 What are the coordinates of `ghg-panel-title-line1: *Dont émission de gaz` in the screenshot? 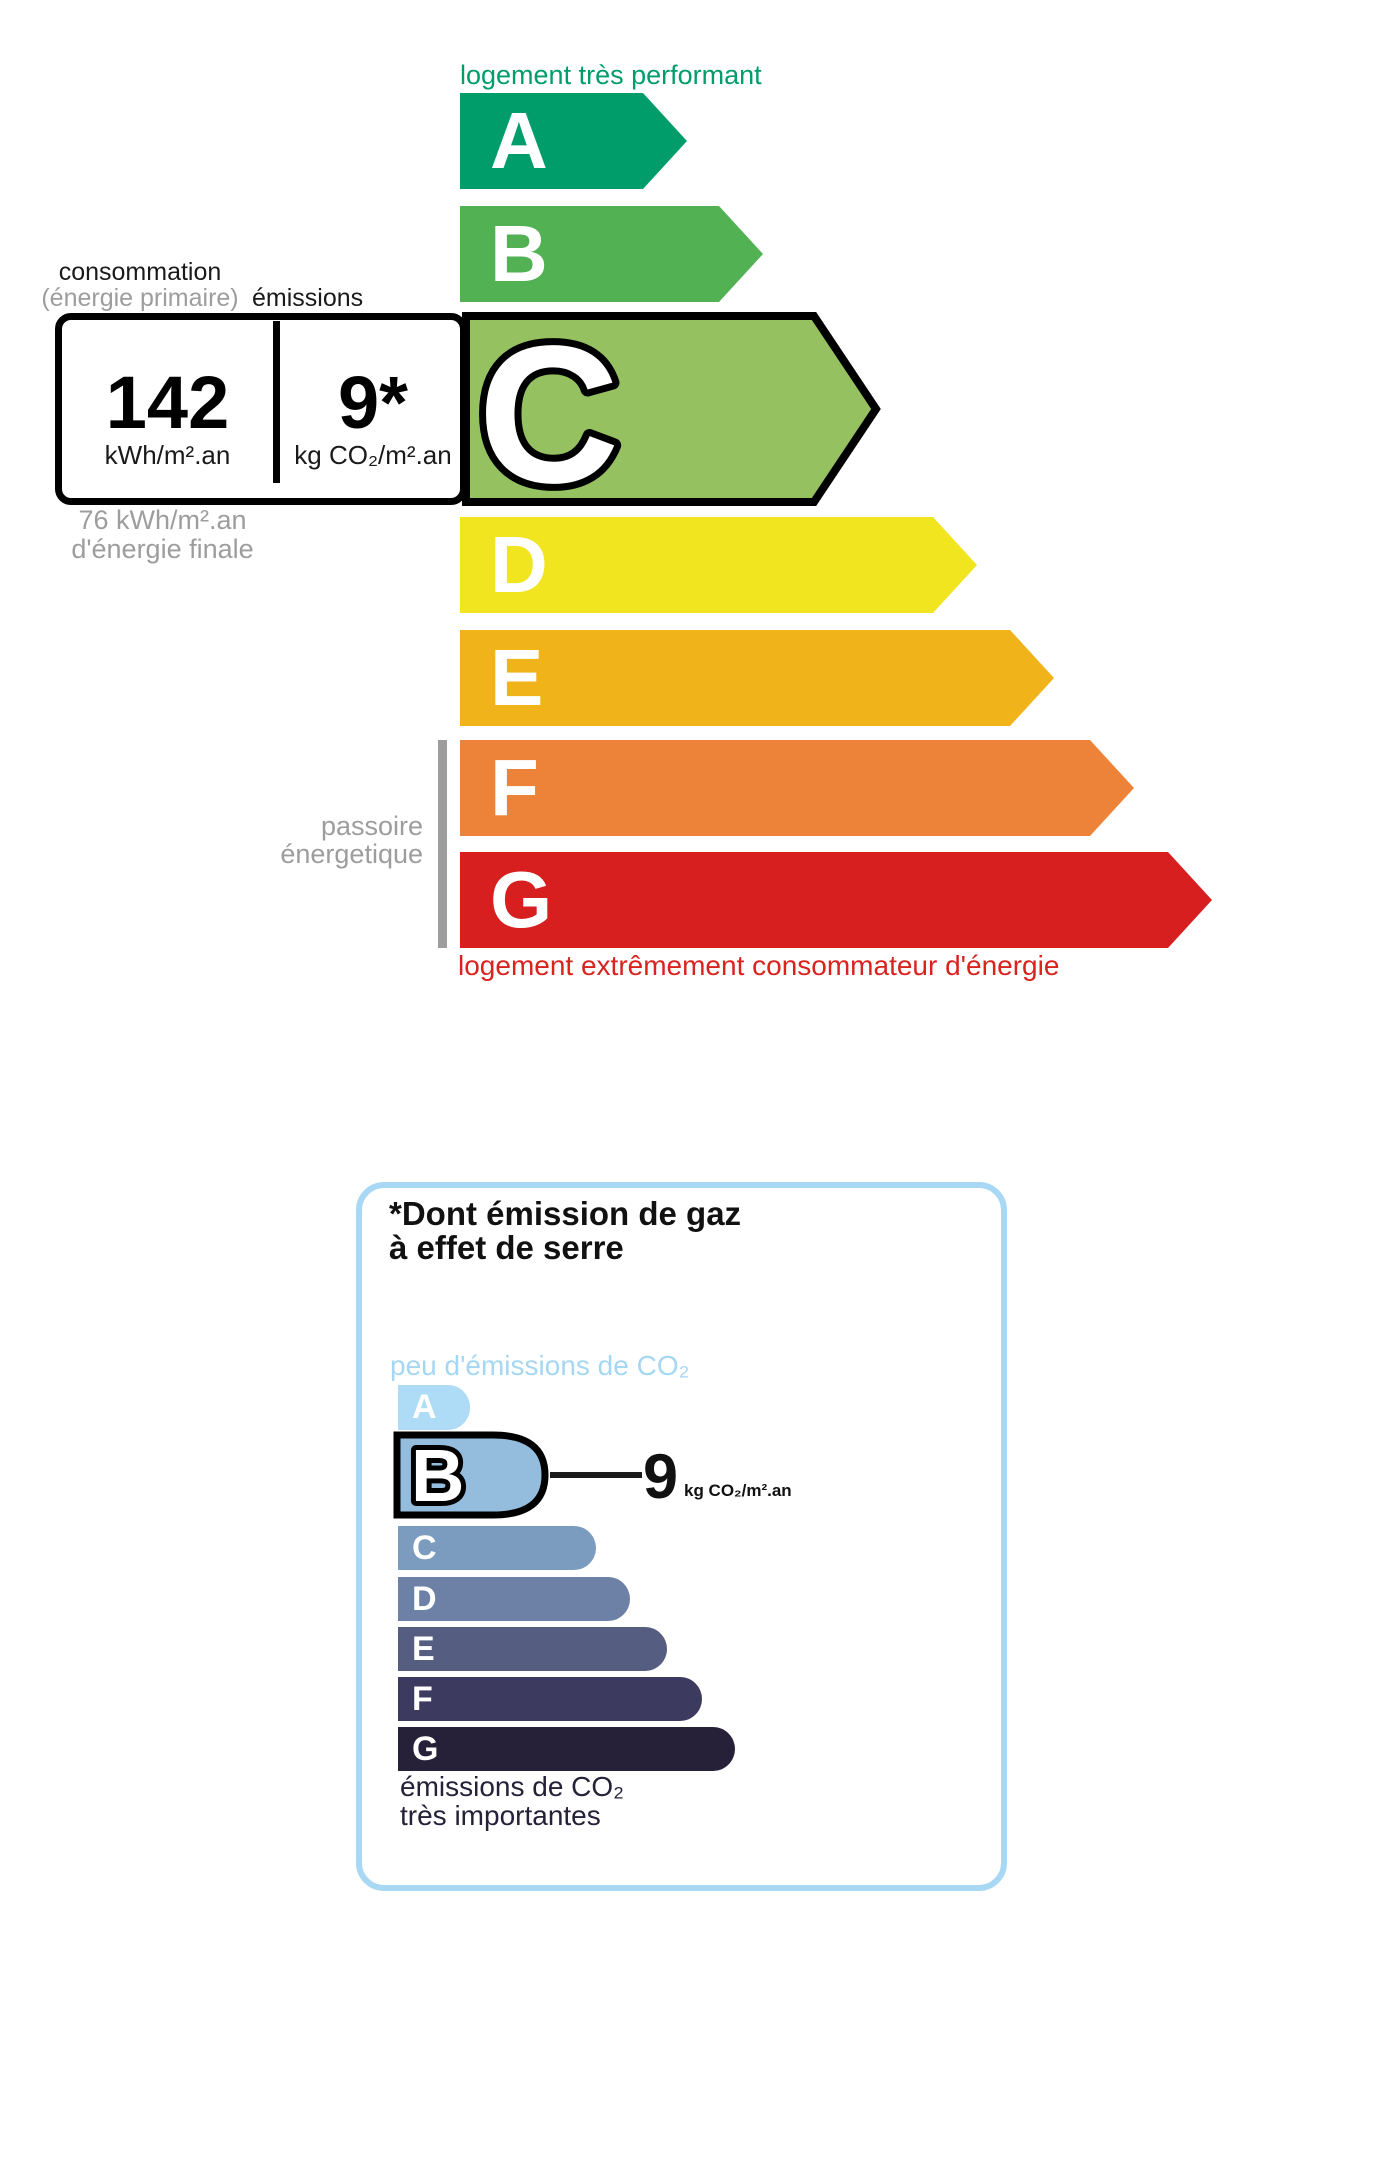 It's located at (565, 1213).